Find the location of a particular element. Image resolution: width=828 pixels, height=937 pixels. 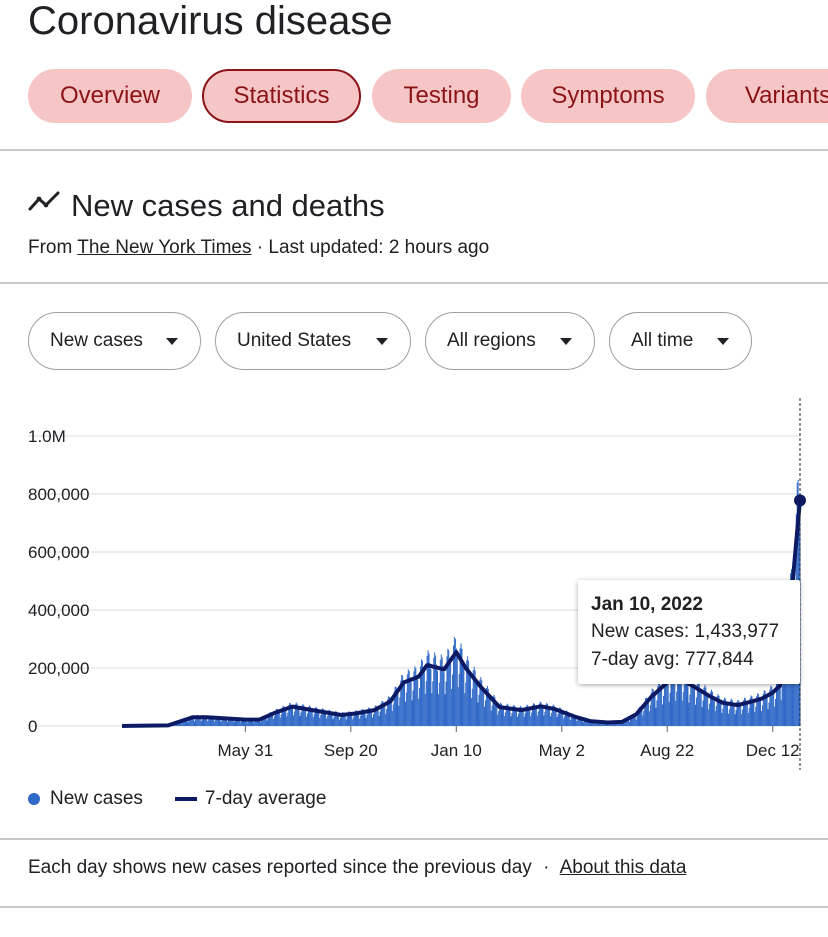

region-dropdown: All regions is located at coordinates (510, 341).